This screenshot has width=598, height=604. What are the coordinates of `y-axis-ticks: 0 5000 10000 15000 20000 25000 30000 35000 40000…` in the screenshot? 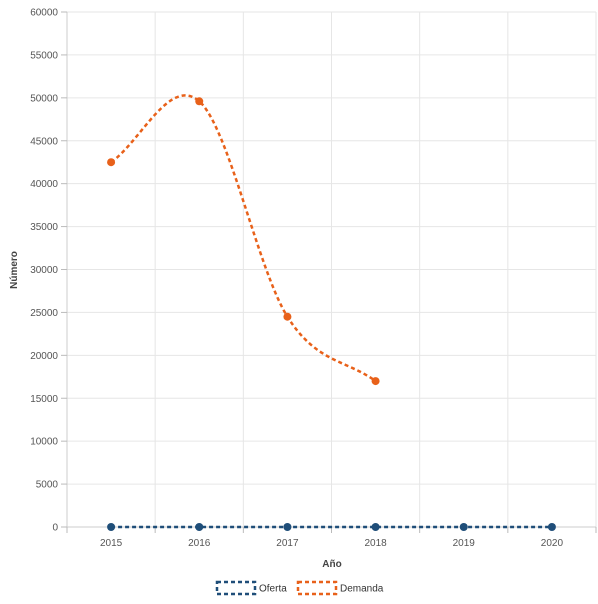 It's located at (48, 271).